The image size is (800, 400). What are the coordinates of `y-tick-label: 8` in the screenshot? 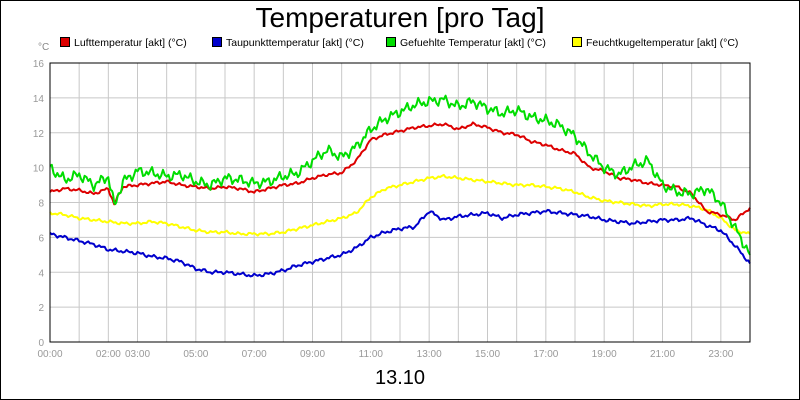 It's located at (41, 204).